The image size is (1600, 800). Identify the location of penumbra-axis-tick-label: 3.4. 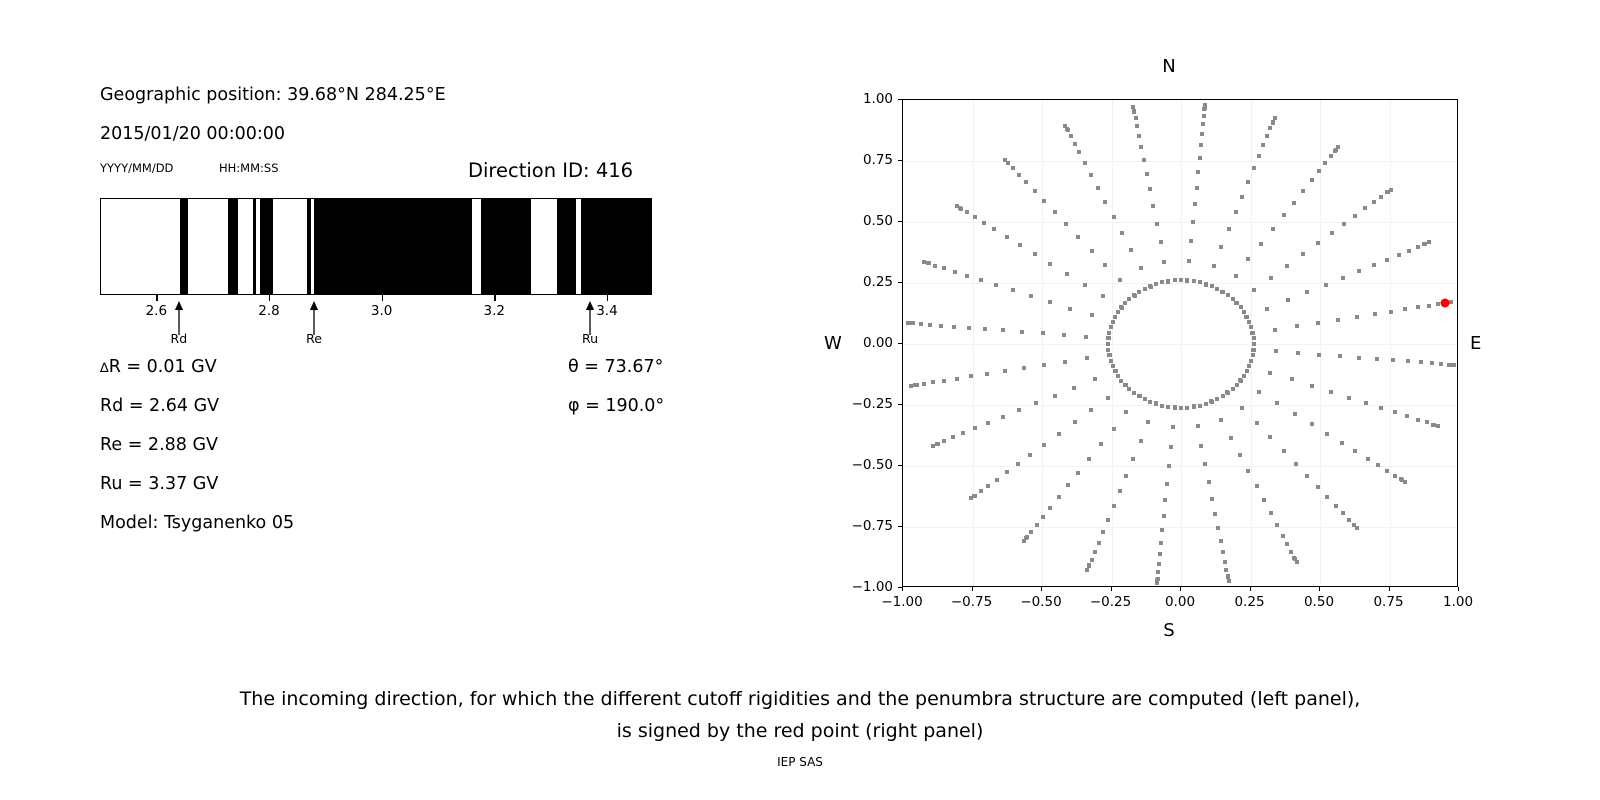
(607, 311).